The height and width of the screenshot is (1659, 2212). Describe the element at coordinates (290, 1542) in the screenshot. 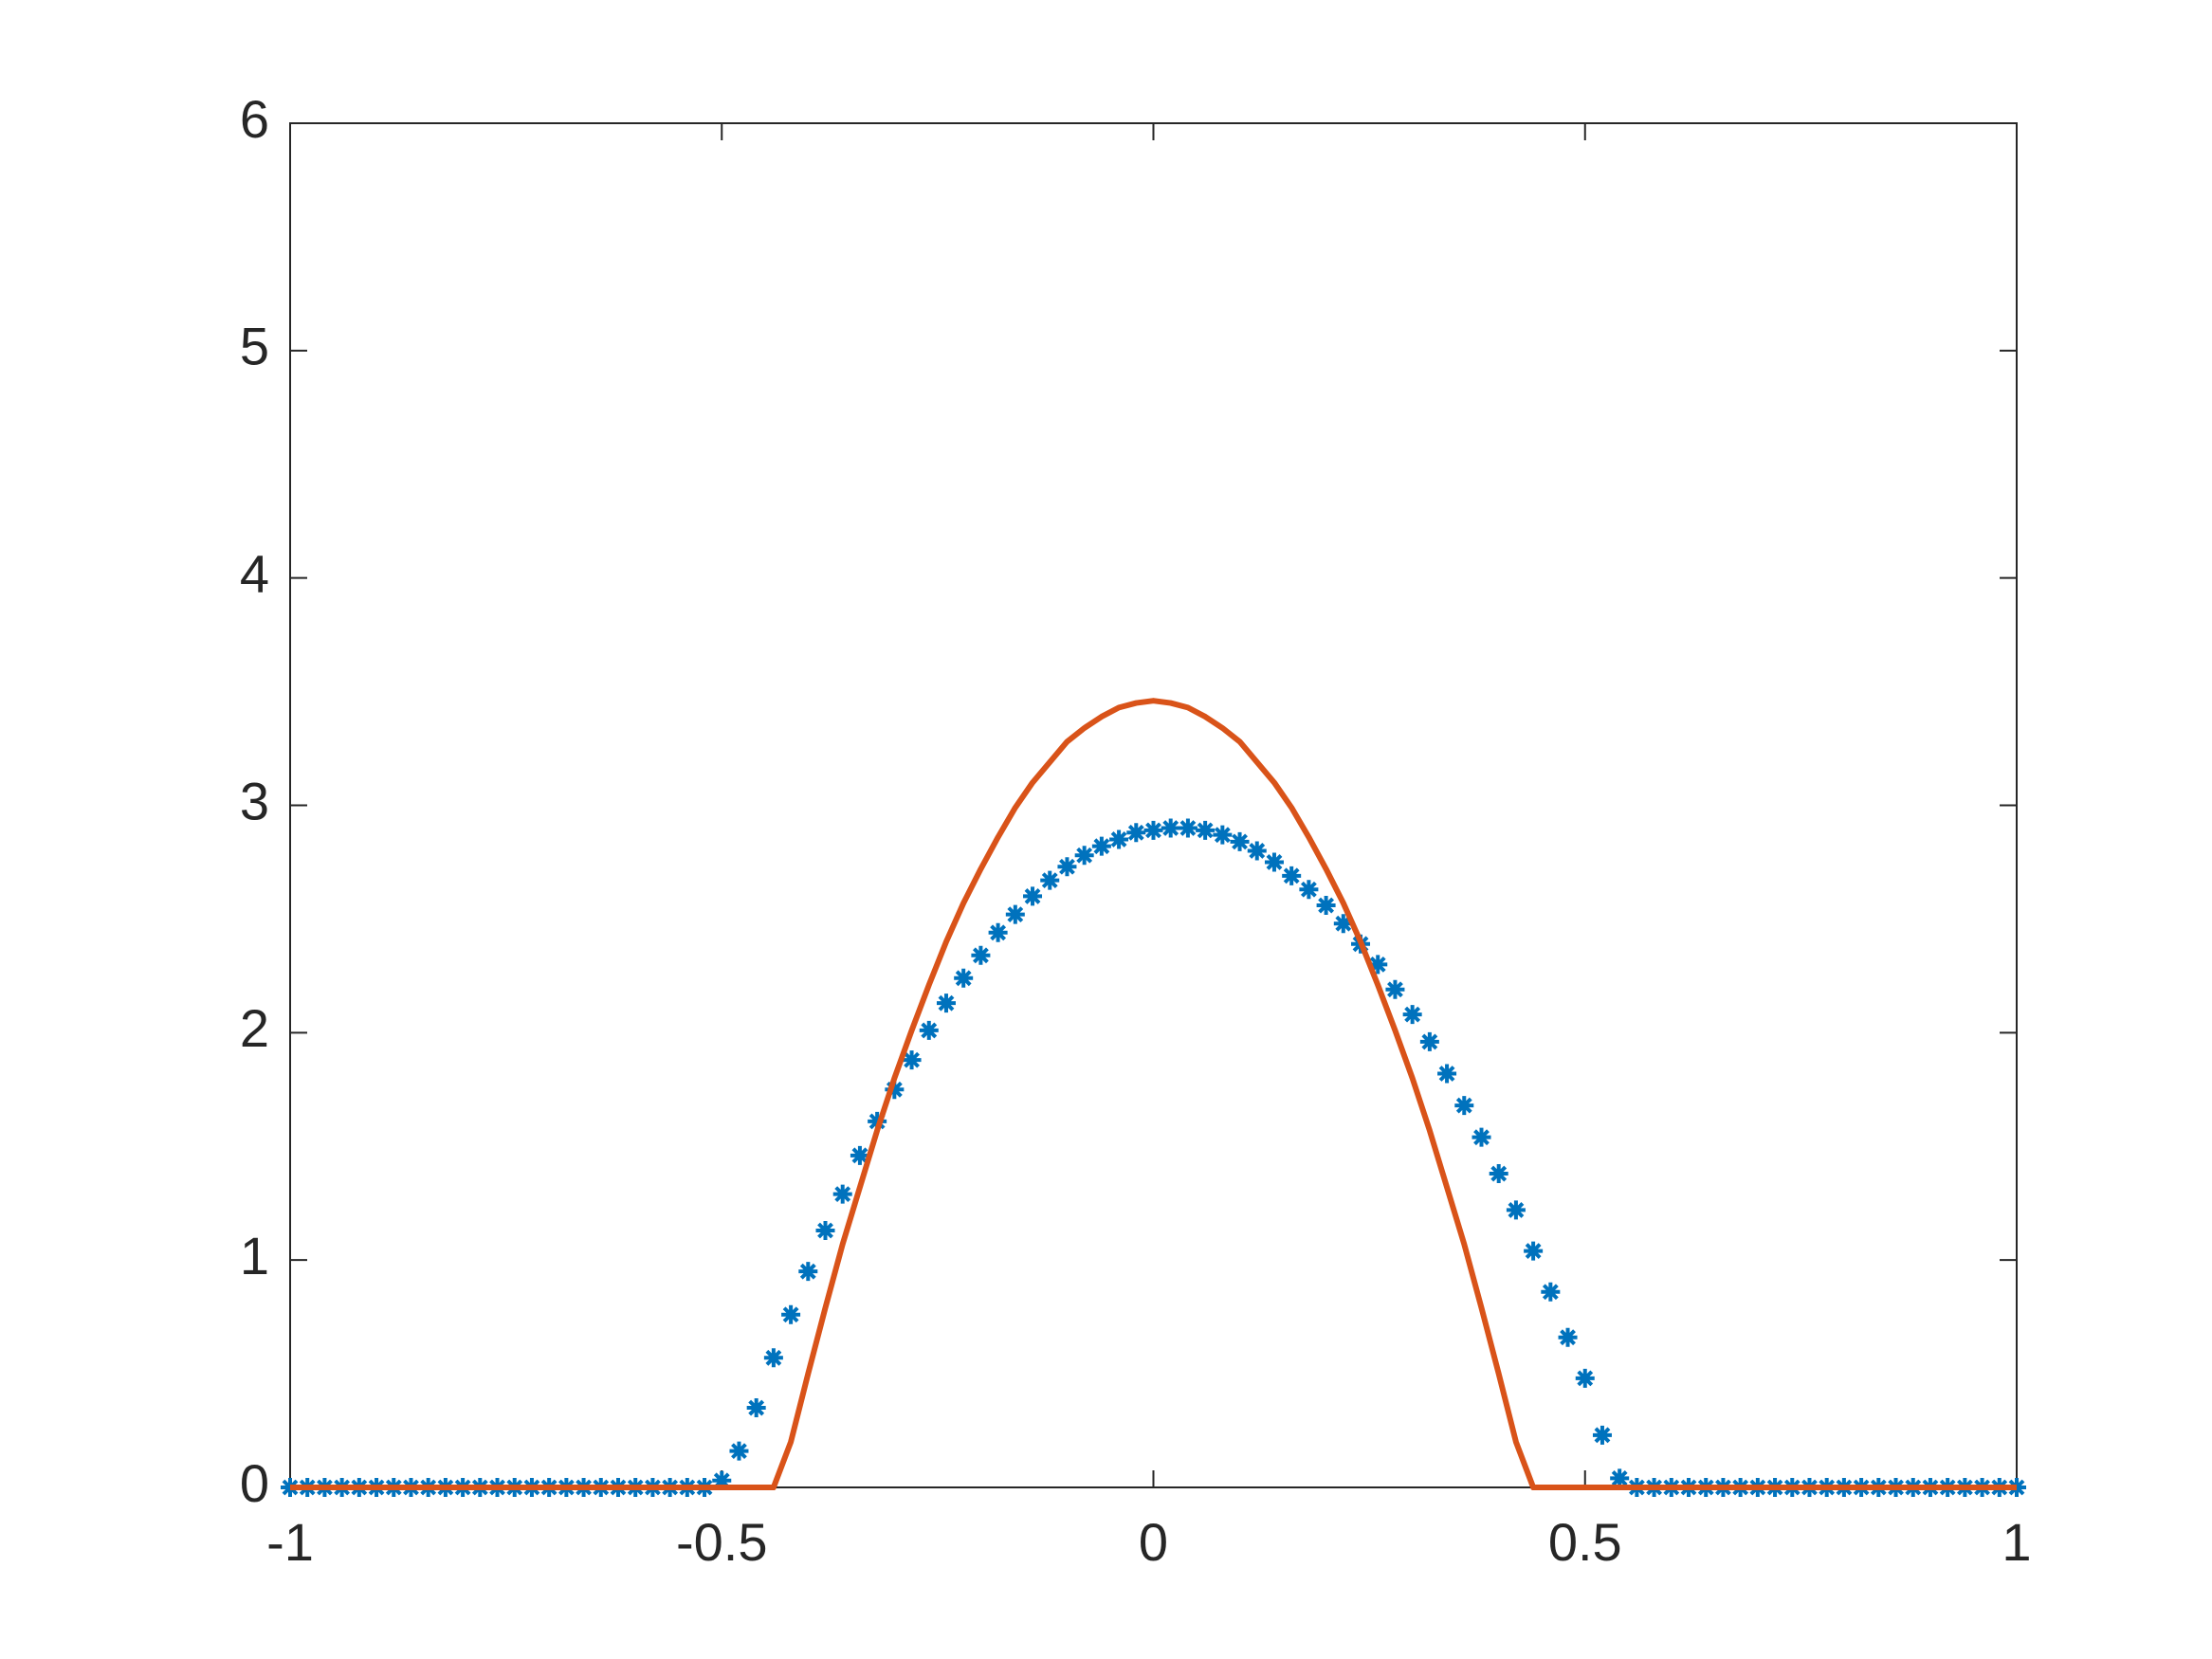

I see `x-tick-label: -1` at that location.